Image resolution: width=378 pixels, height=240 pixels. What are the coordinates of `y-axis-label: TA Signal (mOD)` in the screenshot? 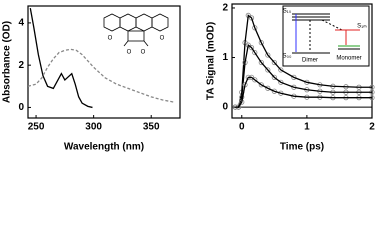 It's located at (211, 61).